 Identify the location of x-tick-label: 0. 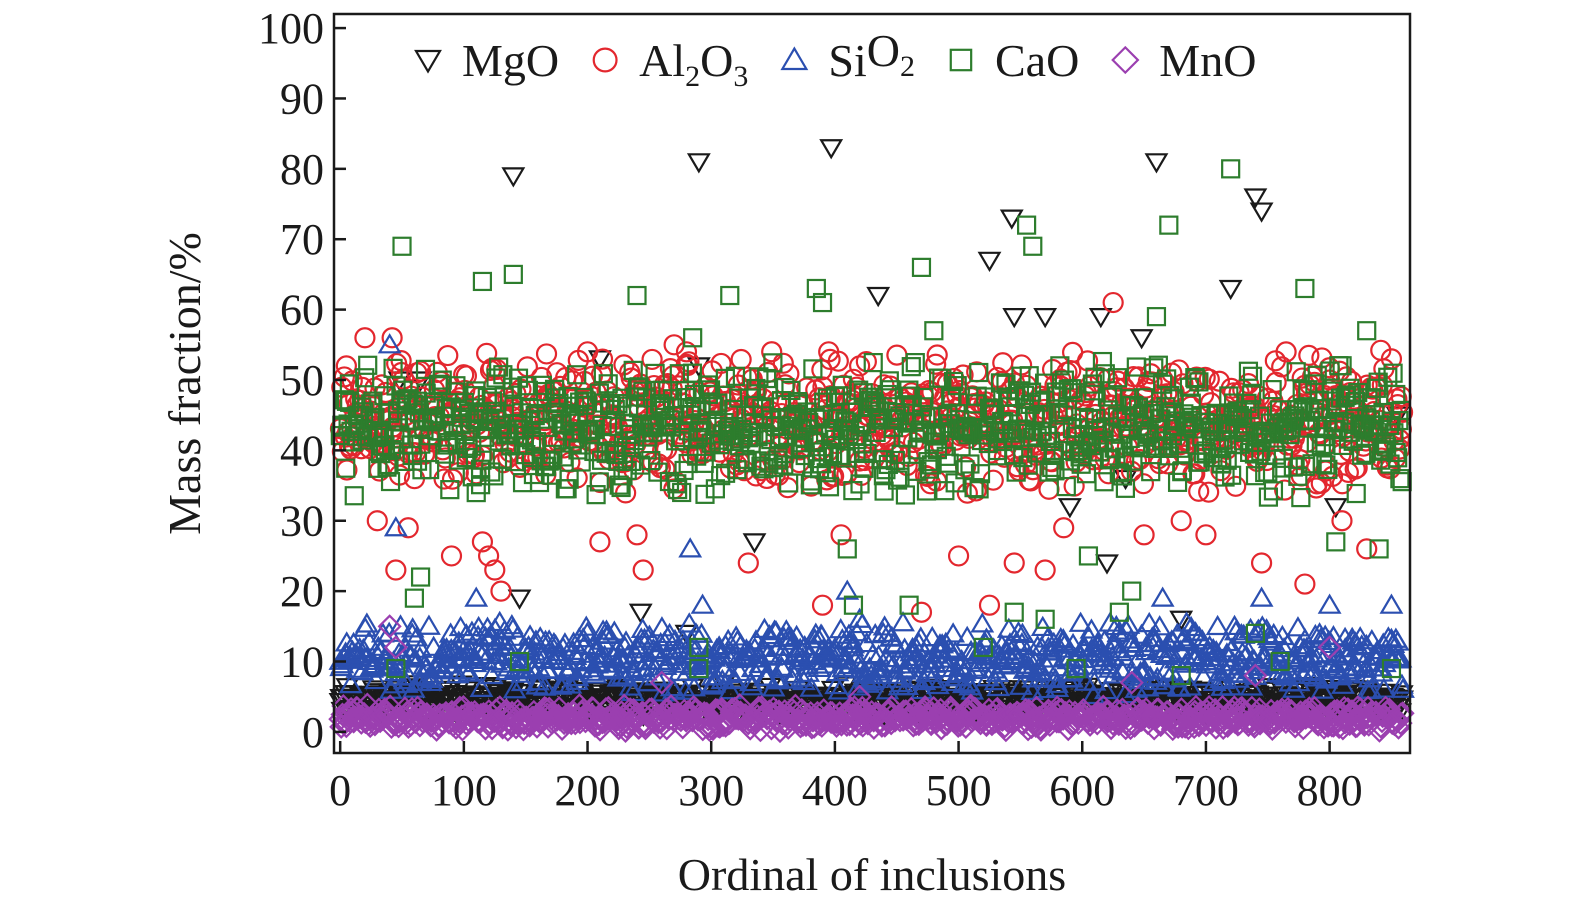
(340, 790).